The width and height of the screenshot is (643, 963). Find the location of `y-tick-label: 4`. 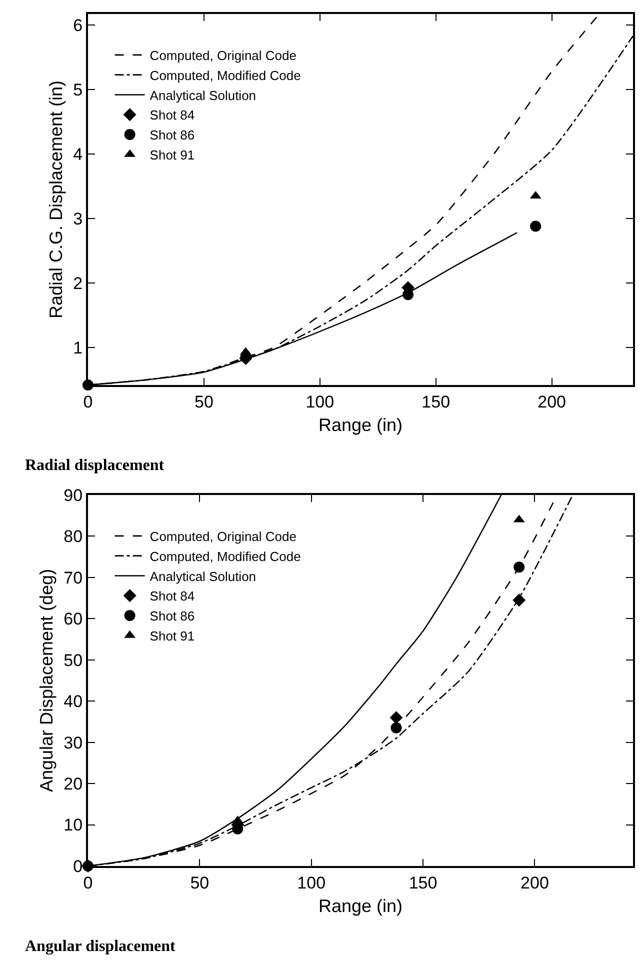

y-tick-label: 4 is located at coordinates (78, 154).